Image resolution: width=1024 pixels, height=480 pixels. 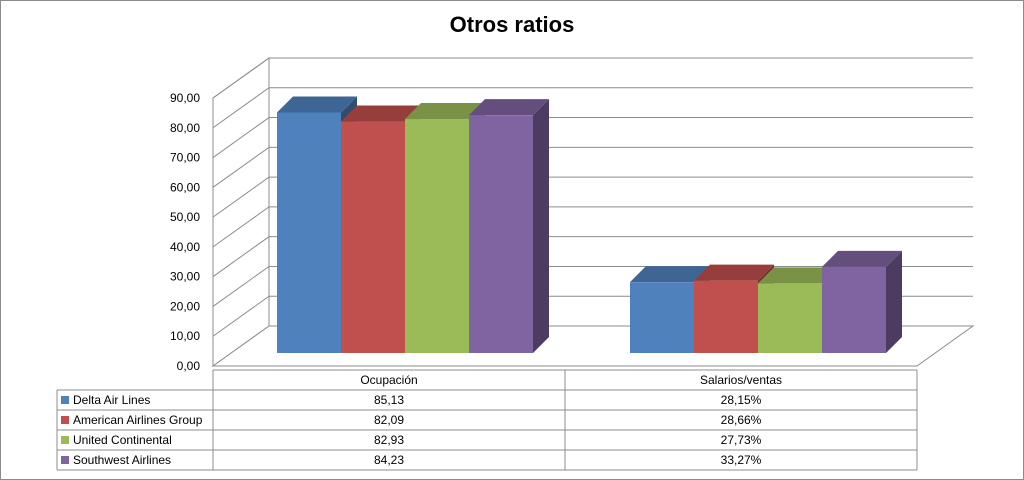 I want to click on data-label: 82,09, so click(x=389, y=420).